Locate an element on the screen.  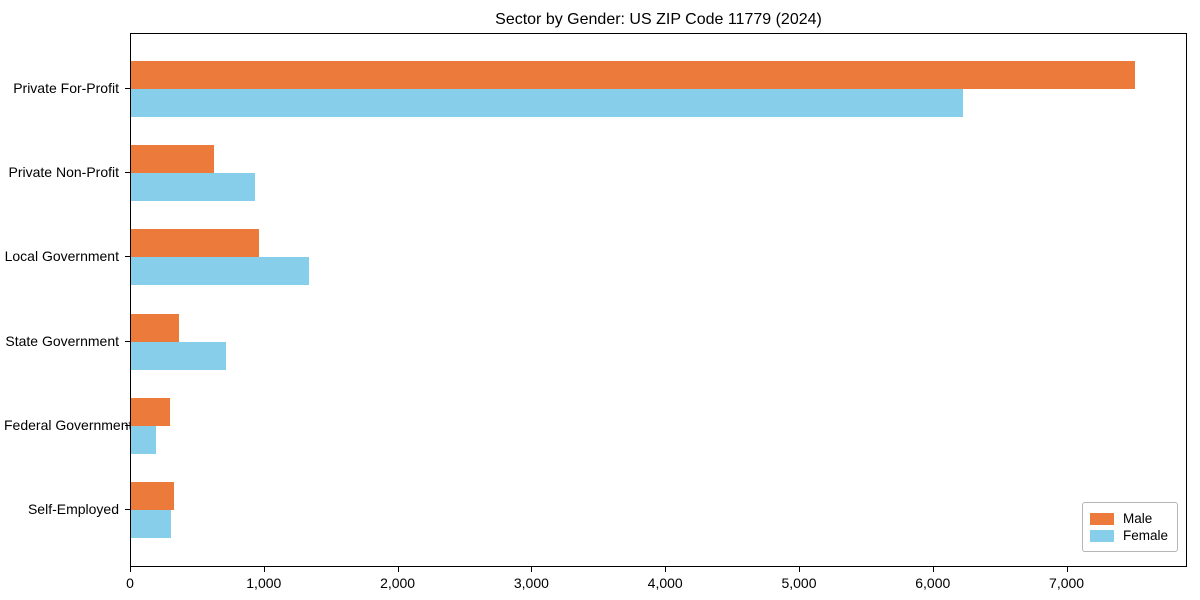
xtick-label: 2,000 is located at coordinates (398, 583).